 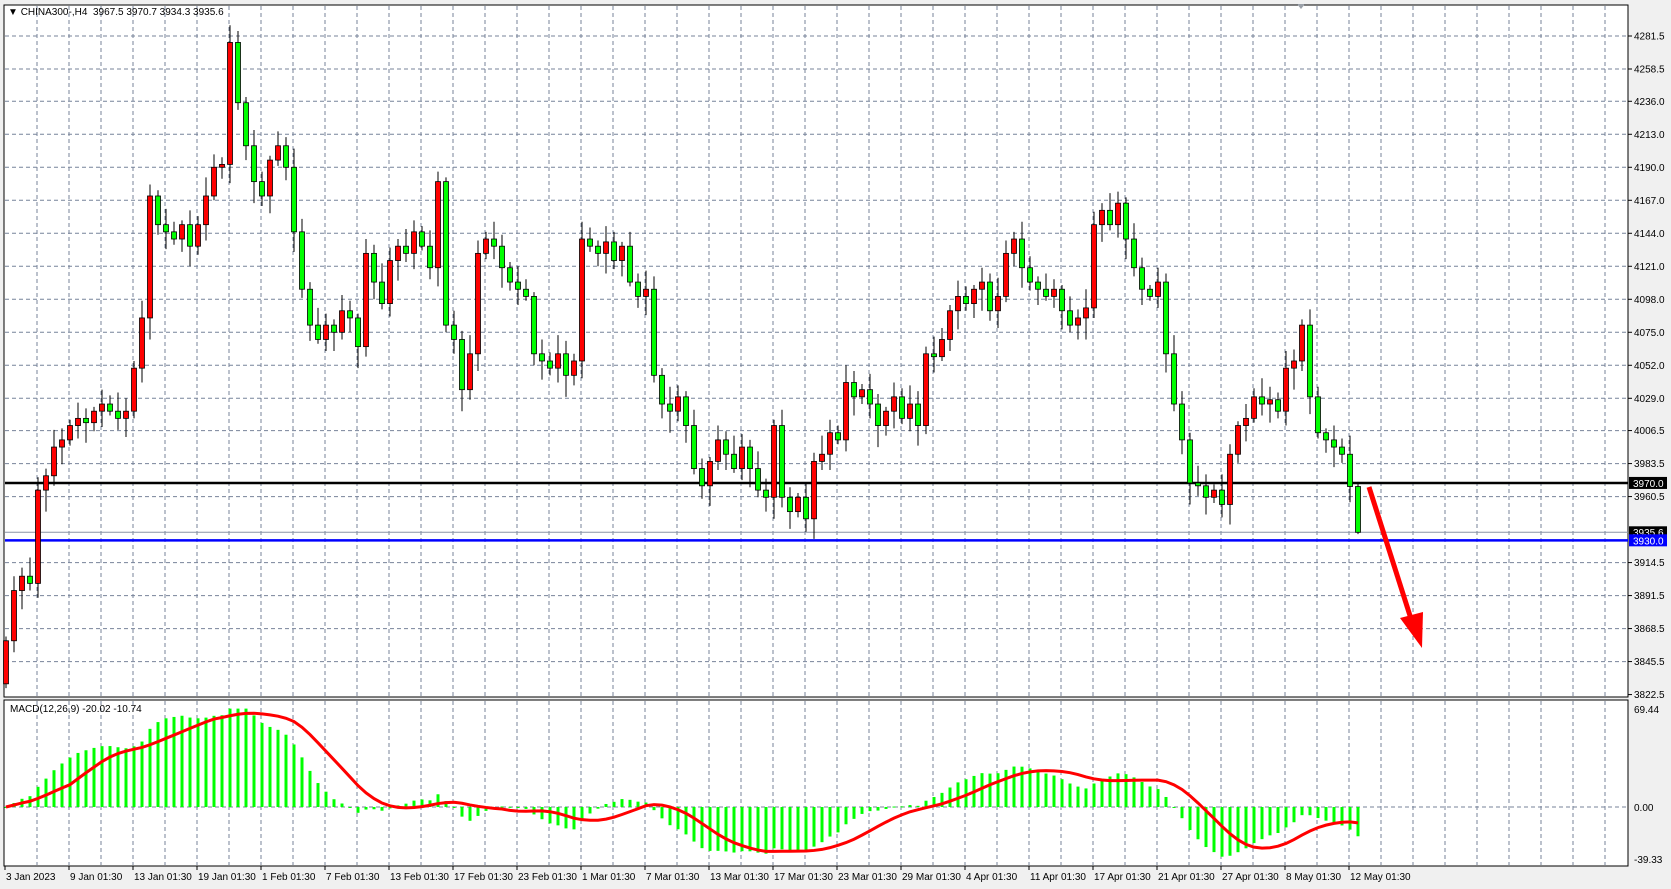 What do you see at coordinates (54, 12) in the screenshot?
I see `symbol-timeframe: CHINA300-,H4` at bounding box center [54, 12].